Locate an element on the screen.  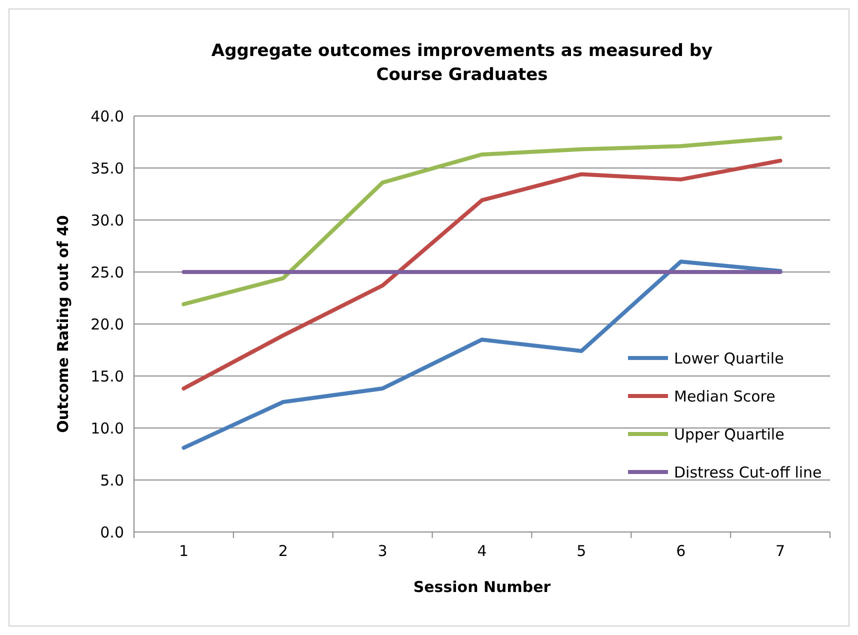
x-tick-label: 6 is located at coordinates (681, 551).